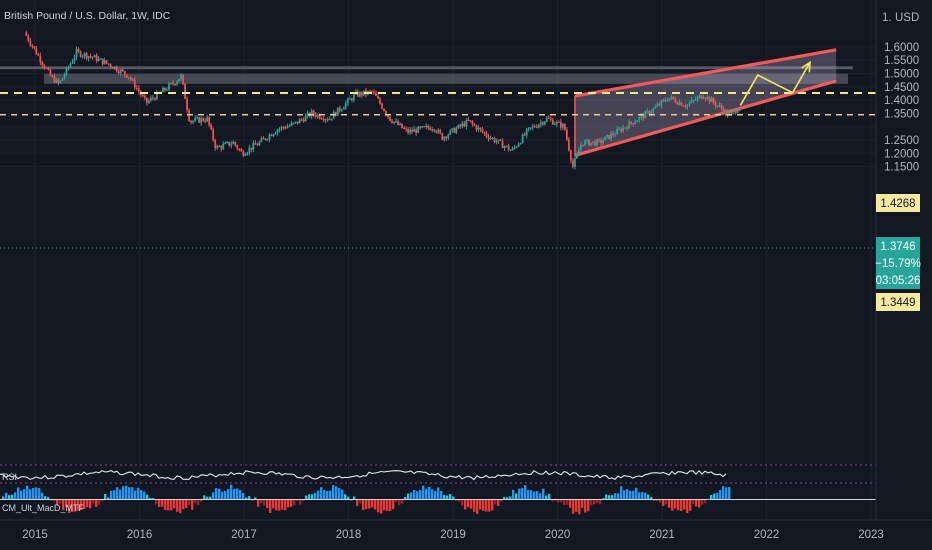 This screenshot has width=932, height=550. I want to click on projection-path, so click(775, 83).